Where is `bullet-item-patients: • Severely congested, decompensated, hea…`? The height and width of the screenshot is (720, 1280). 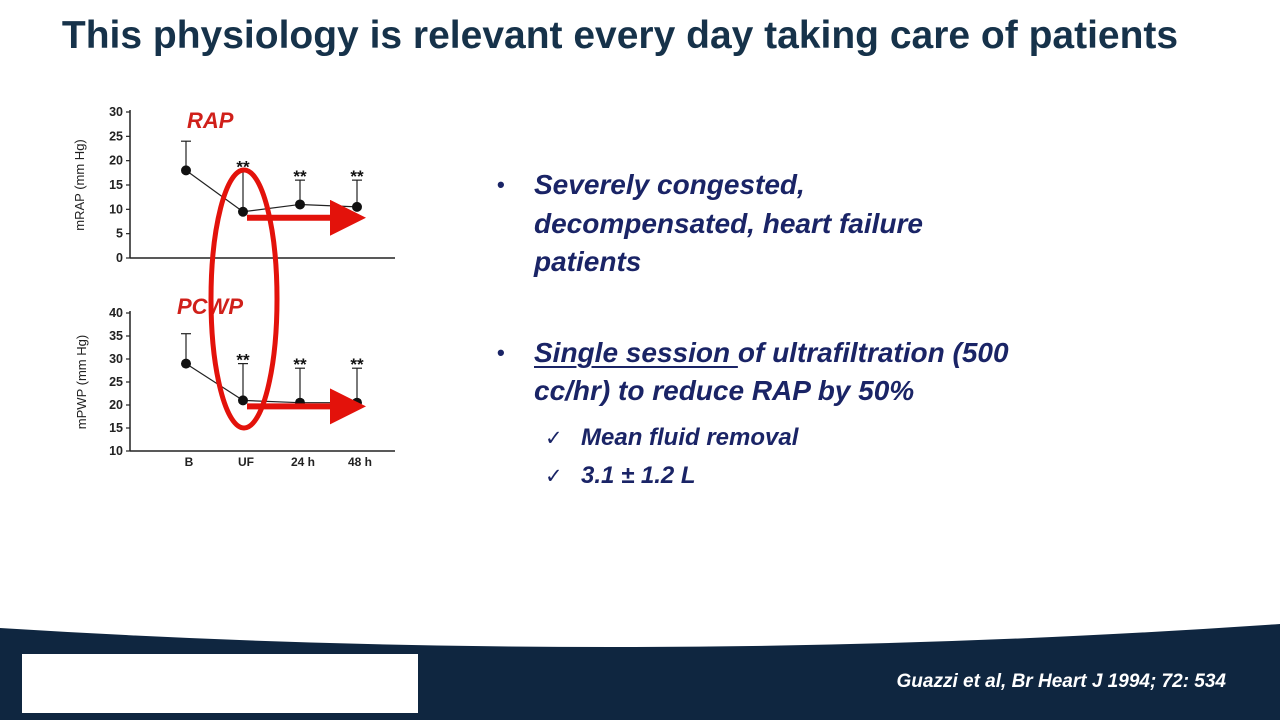 bullet-item-patients: • Severely congested, decompensated, hea… is located at coordinates (755, 224).